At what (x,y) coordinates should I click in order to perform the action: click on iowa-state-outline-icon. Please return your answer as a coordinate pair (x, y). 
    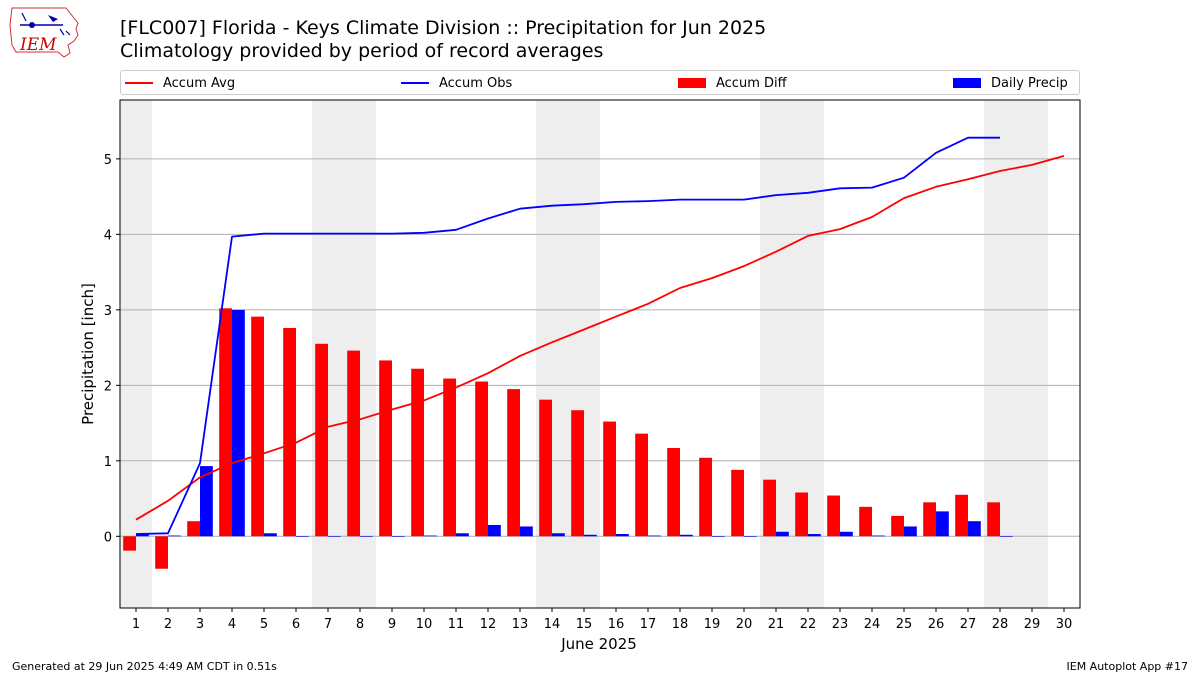
    Looking at the image, I should click on (44, 32).